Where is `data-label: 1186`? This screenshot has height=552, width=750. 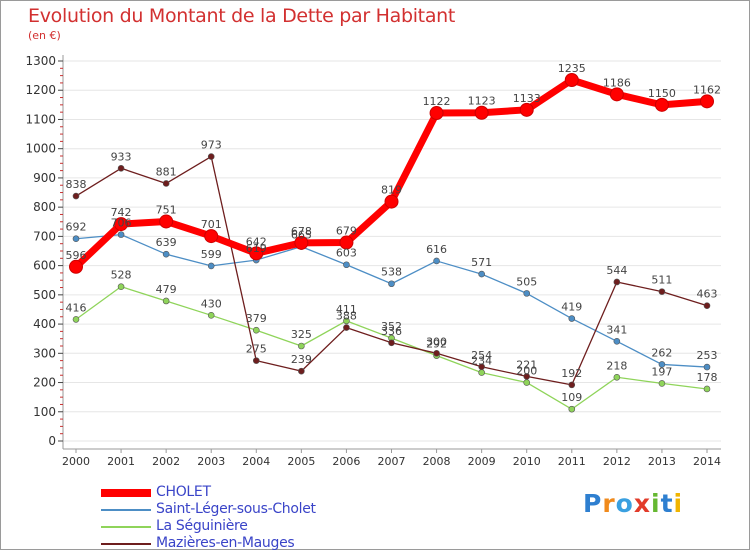 data-label: 1186 is located at coordinates (617, 82).